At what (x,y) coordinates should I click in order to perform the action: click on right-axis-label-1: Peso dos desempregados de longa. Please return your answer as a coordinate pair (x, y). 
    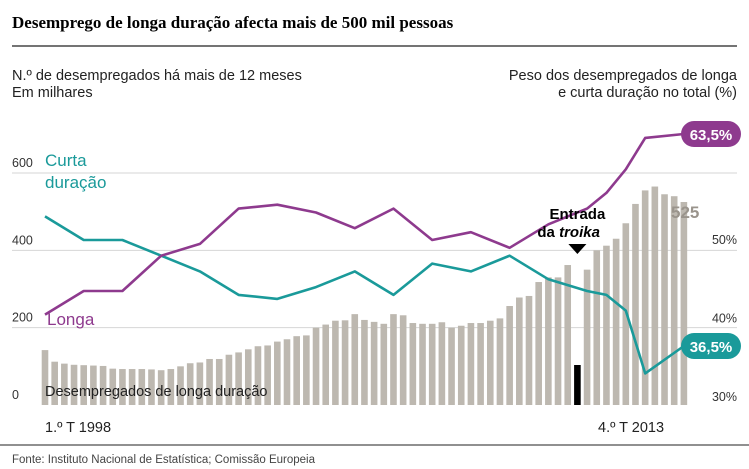
    Looking at the image, I should click on (623, 76).